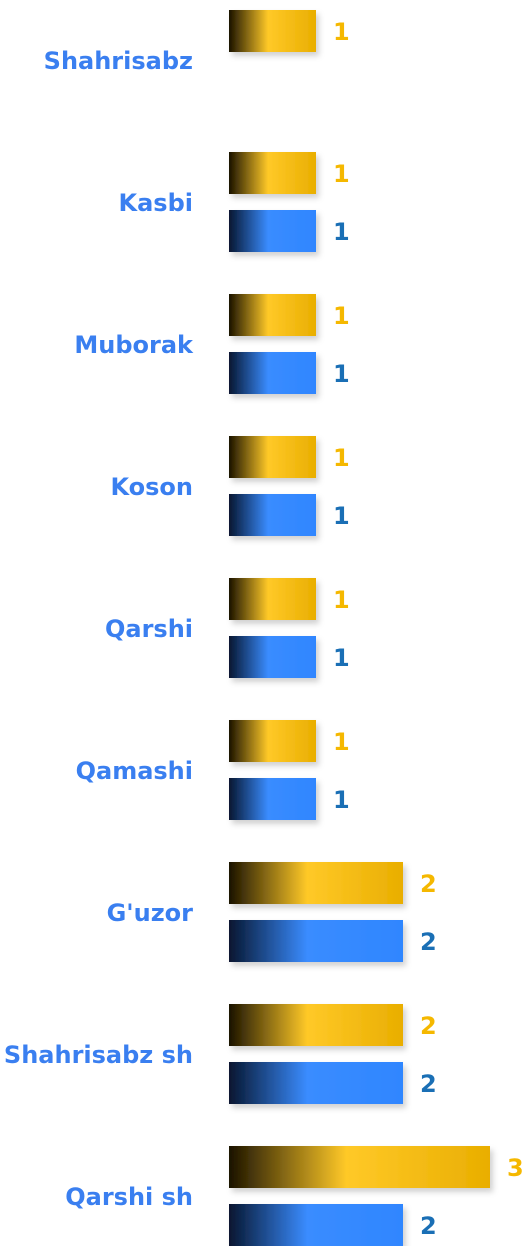  I want to click on value-label: 3, so click(515, 1168).